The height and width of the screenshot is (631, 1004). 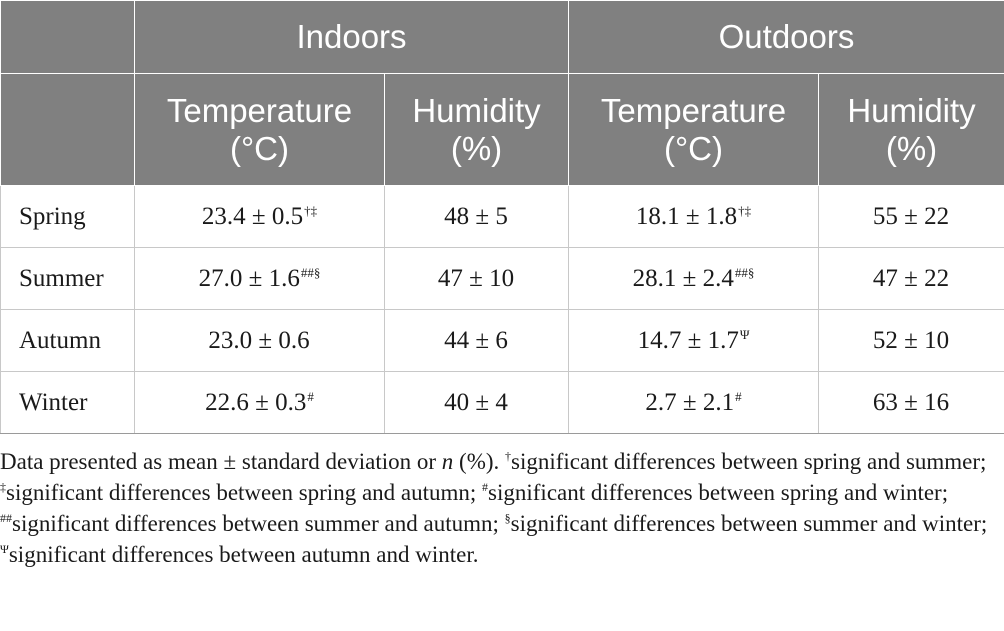 I want to click on cell-value: 48 ± 5, so click(x=476, y=216).